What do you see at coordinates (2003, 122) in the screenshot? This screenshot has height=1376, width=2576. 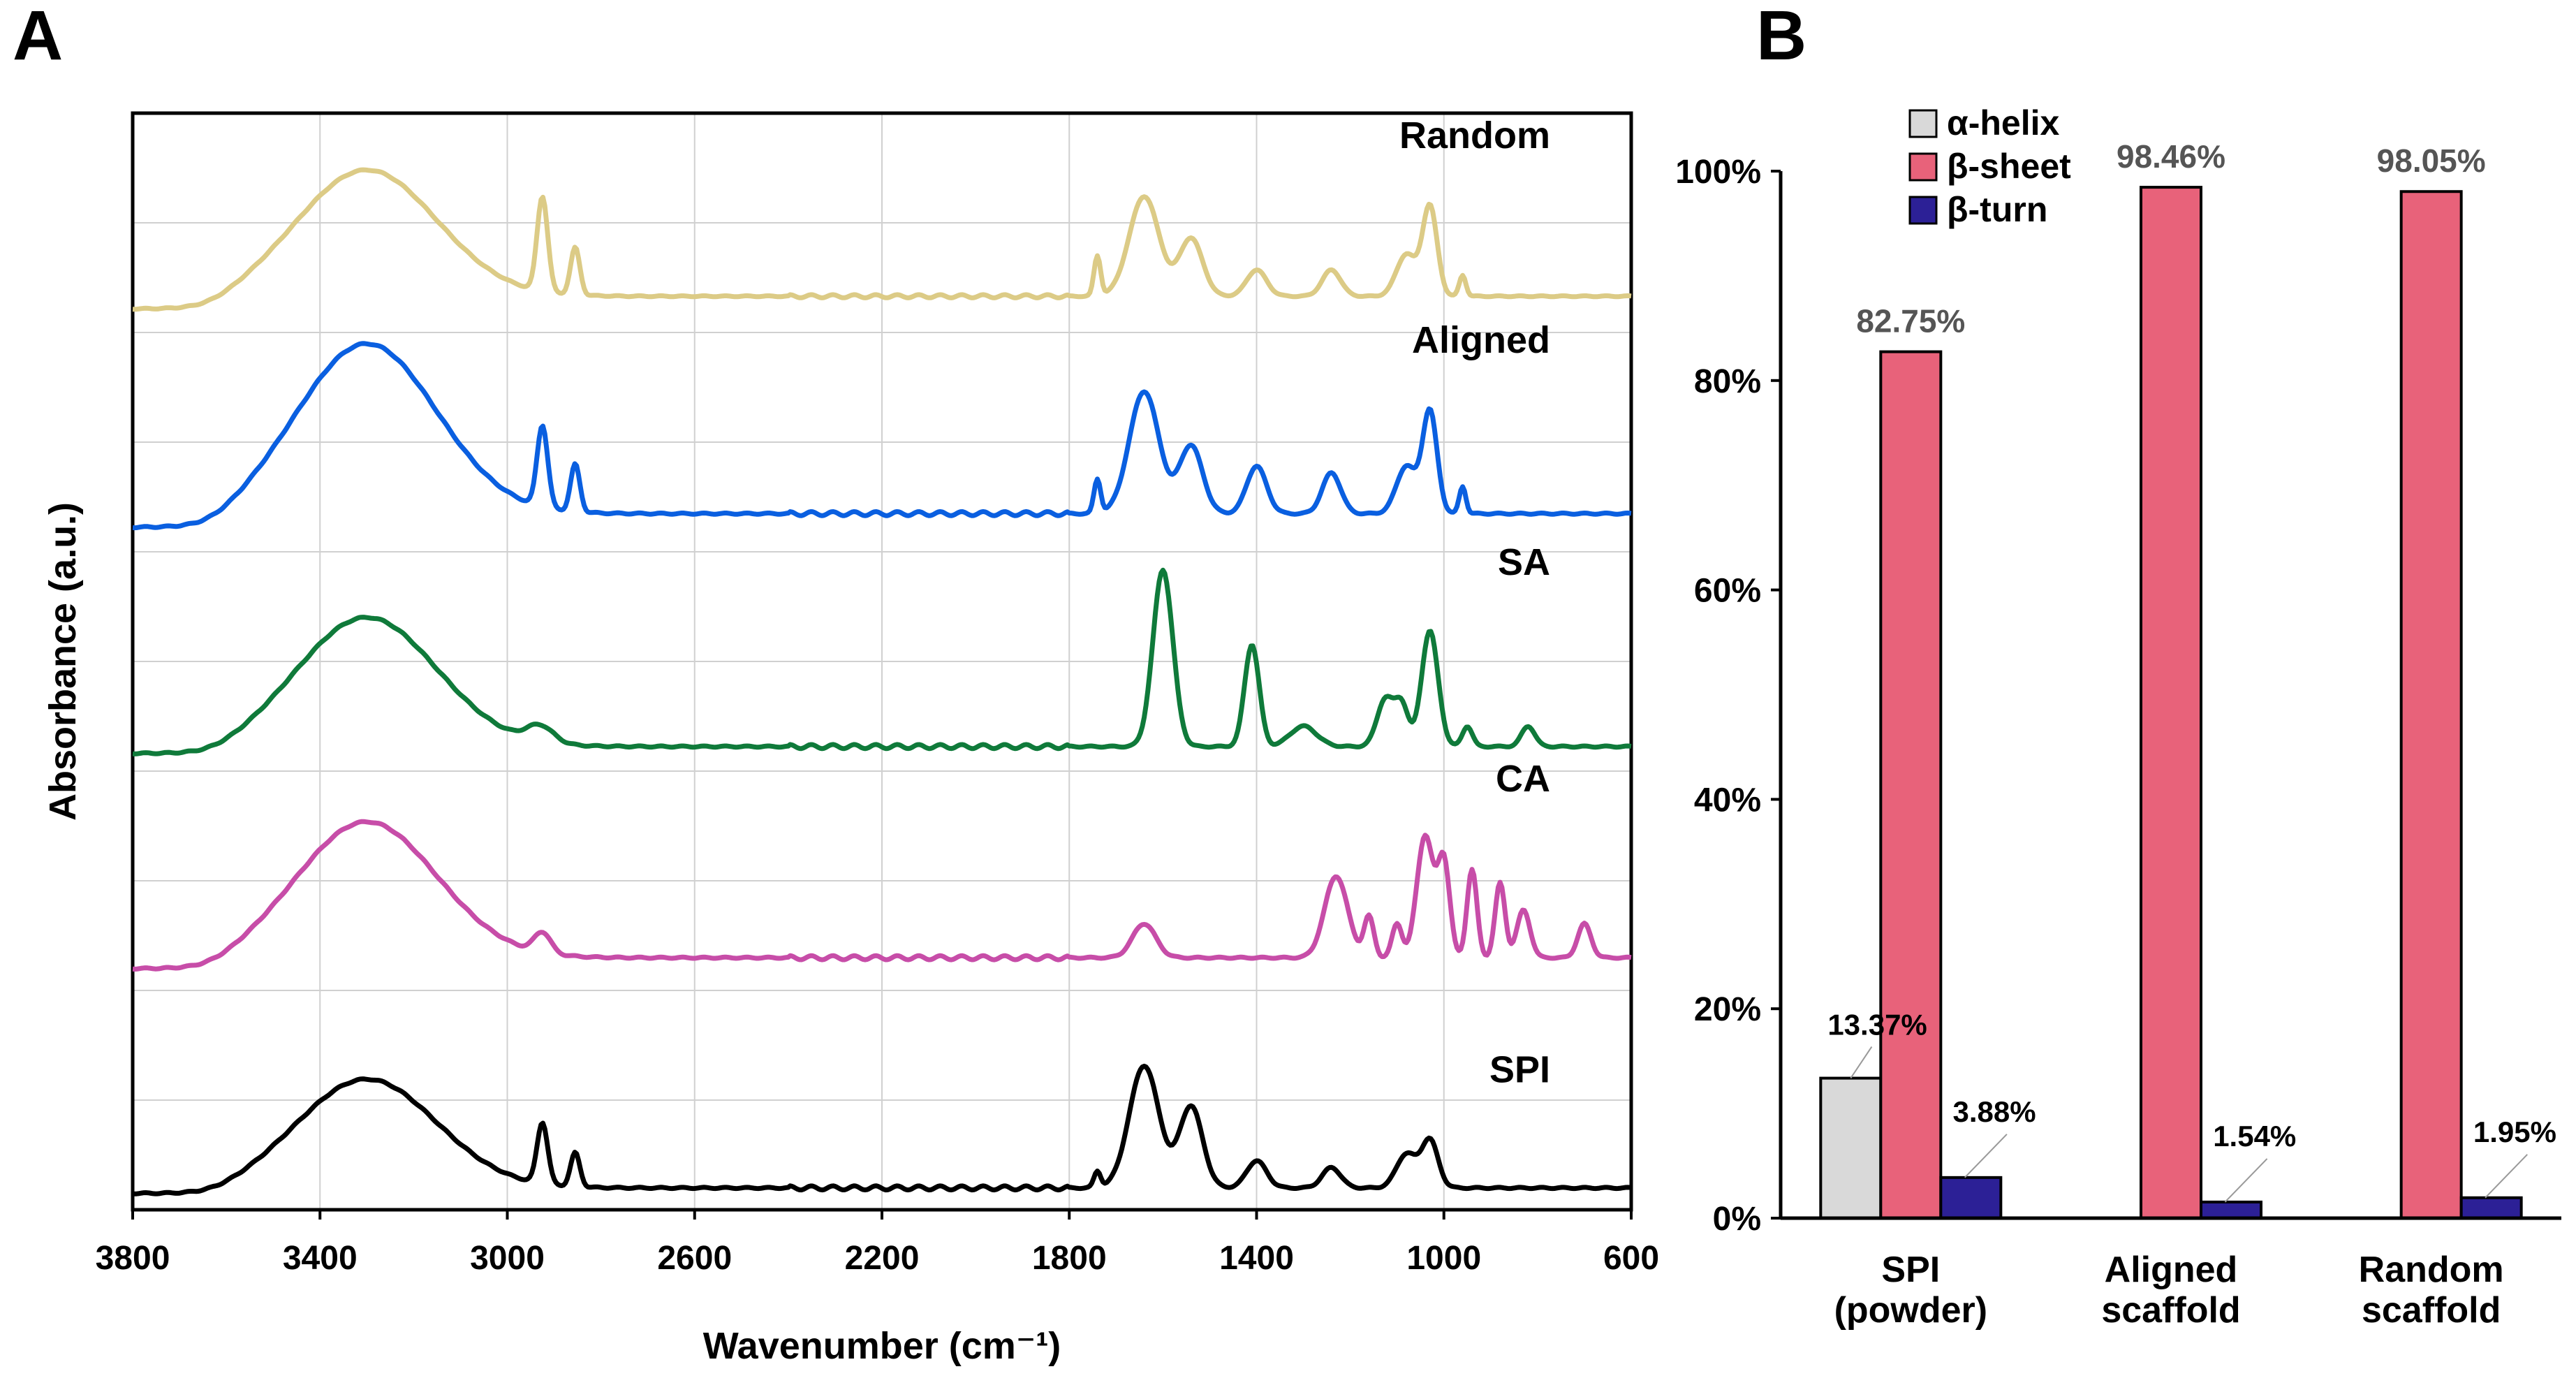 I see `legend-label: α-helix` at bounding box center [2003, 122].